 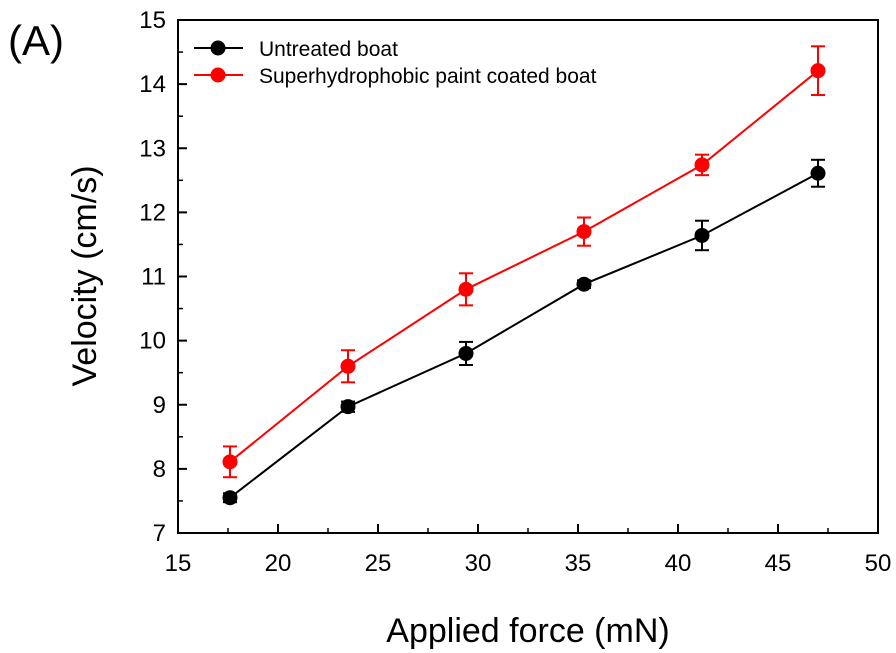 What do you see at coordinates (278, 563) in the screenshot?
I see `x-tick-label: 20` at bounding box center [278, 563].